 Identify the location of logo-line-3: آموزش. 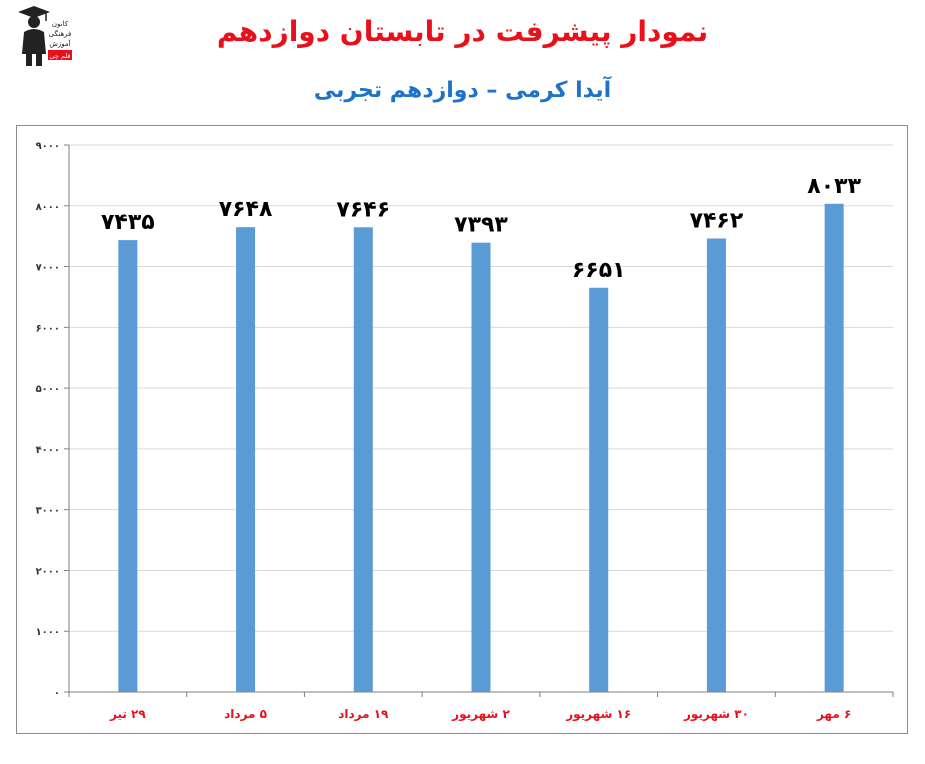
(60, 43).